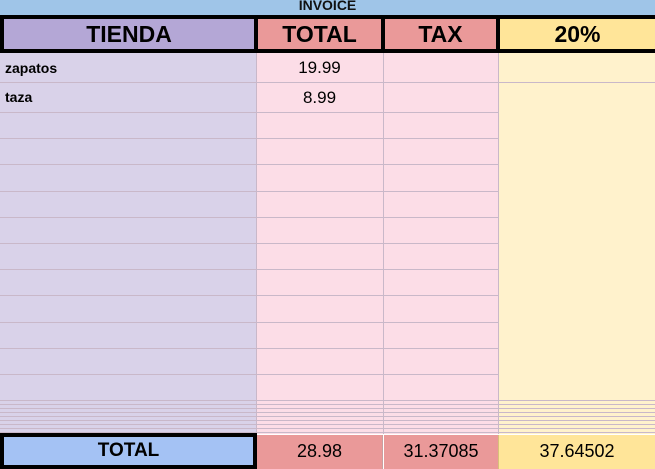 Image resolution: width=655 pixels, height=469 pixels. Describe the element at coordinates (319, 97) in the screenshot. I see `cell-total-2: 8.99` at that location.